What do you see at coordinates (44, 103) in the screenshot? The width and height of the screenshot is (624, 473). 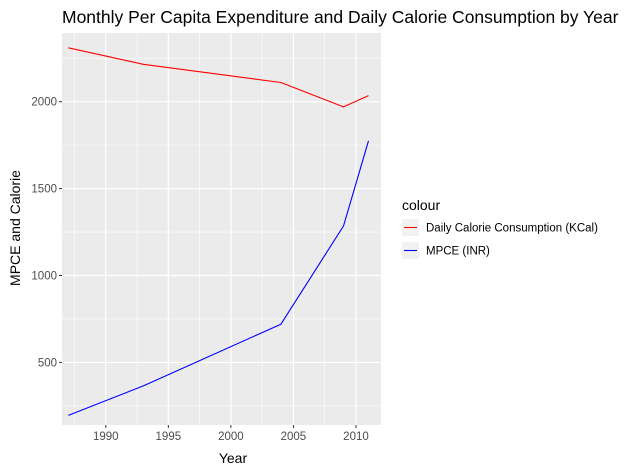 I see `y-tick-label: 2000` at bounding box center [44, 103].